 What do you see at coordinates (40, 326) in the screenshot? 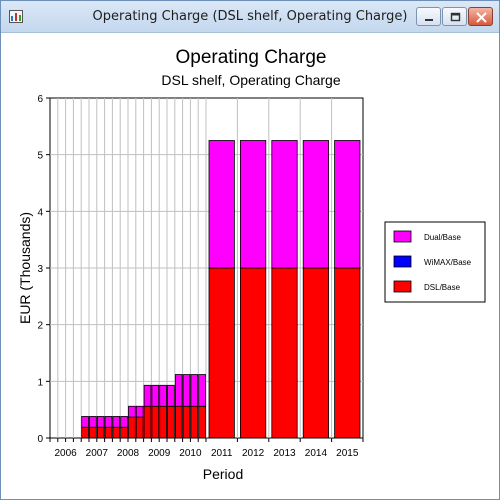
I see `y-tick-label: 2` at bounding box center [40, 326].